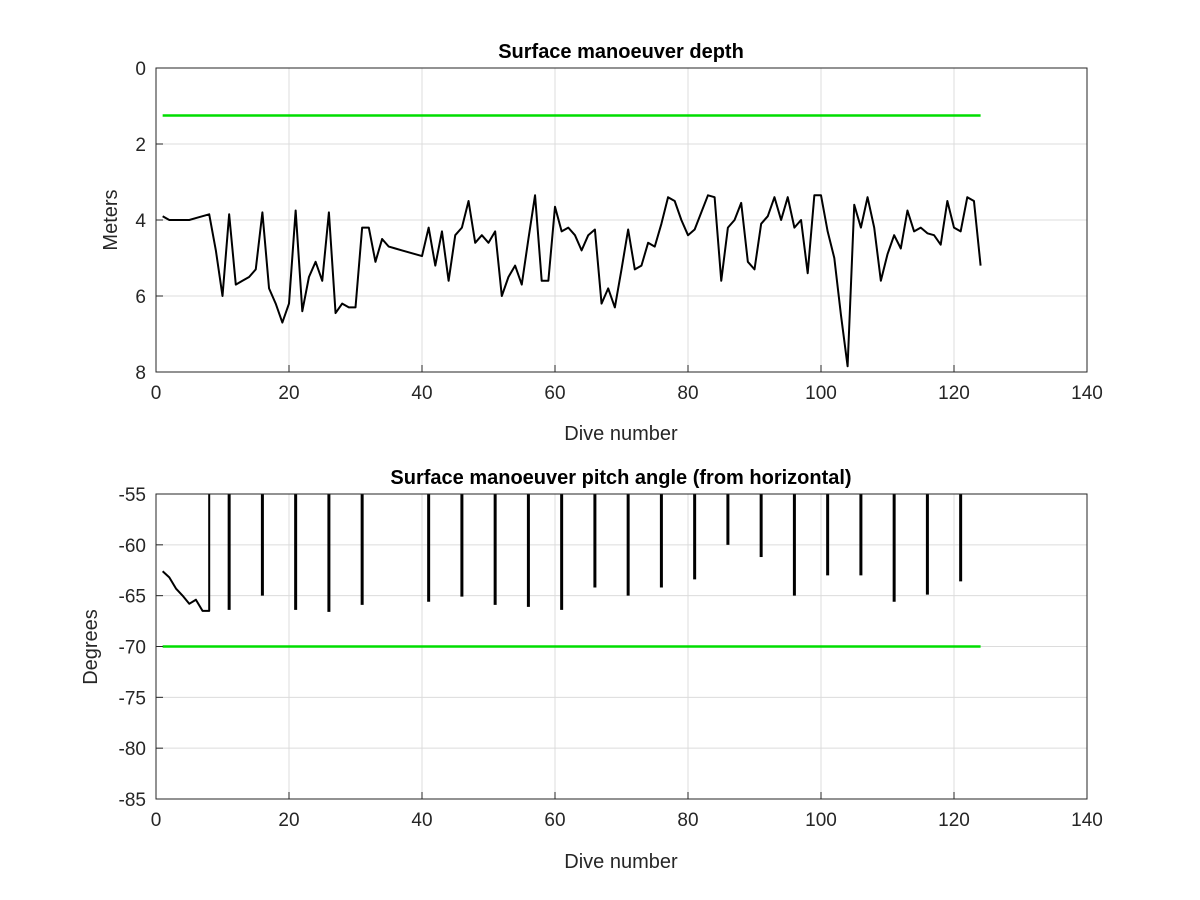 The width and height of the screenshot is (1200, 900). I want to click on pitch-y-tick-label: -85, so click(132, 800).